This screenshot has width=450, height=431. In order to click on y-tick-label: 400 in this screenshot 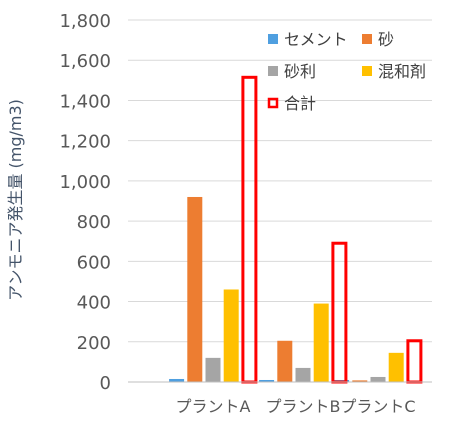, I will do `click(94, 303)`.